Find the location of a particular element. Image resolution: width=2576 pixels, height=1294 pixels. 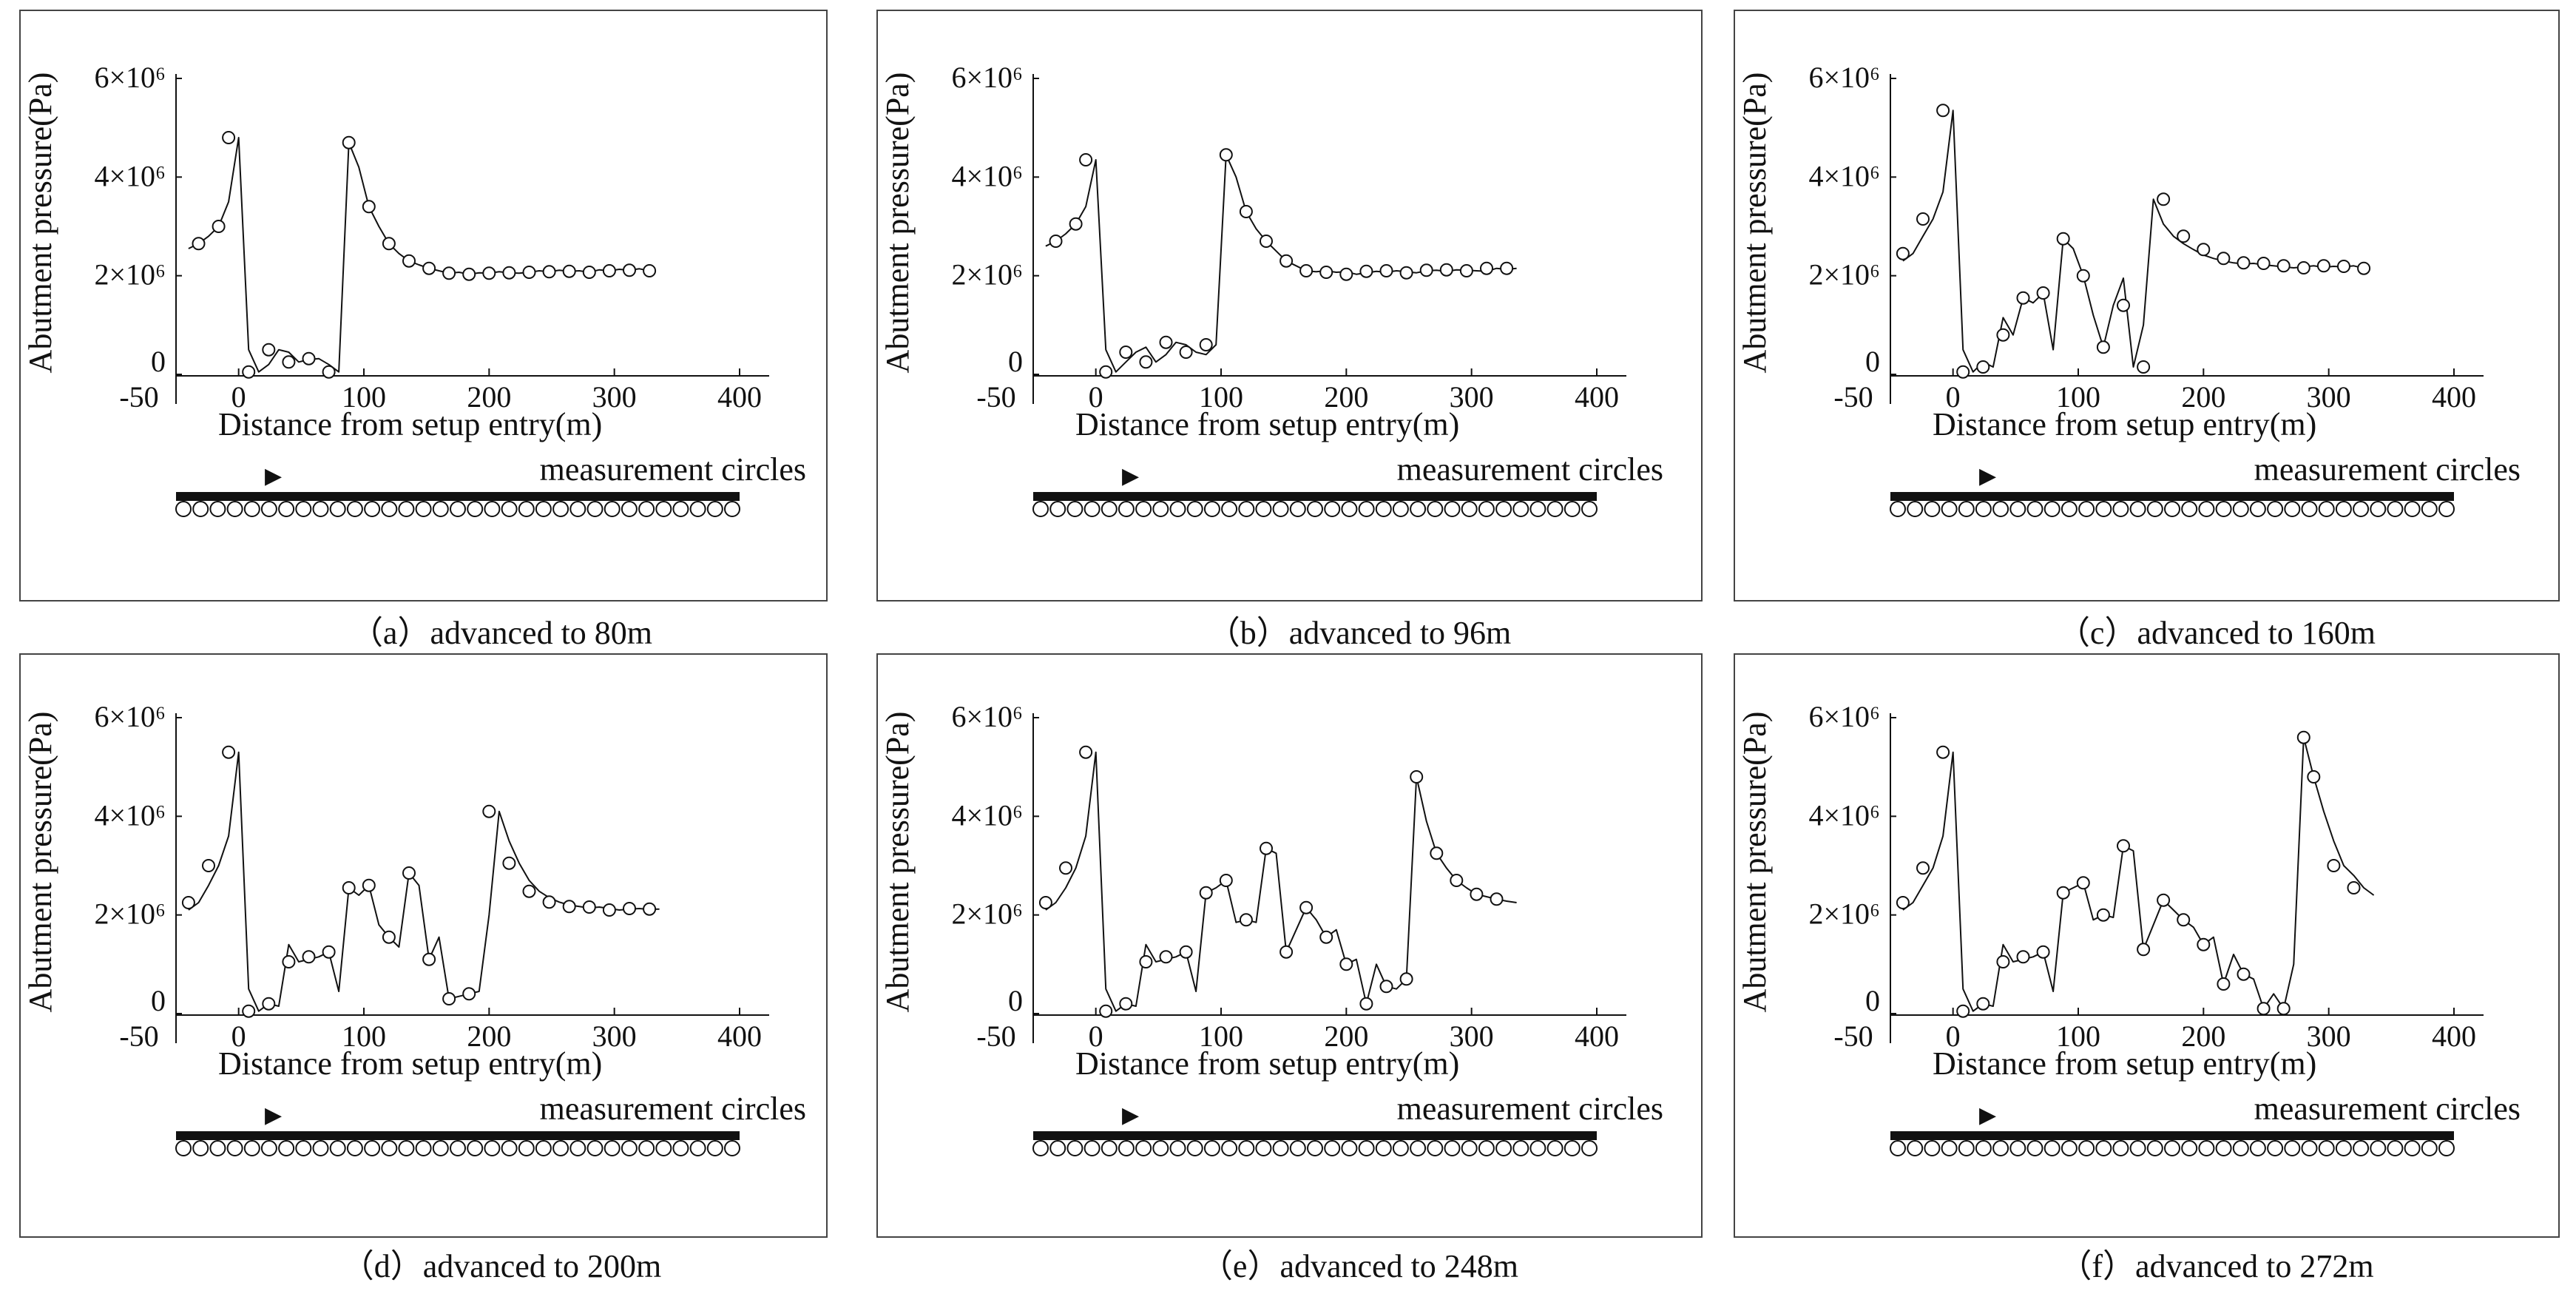

panel-caption: （a）advanced to 80m is located at coordinates (501, 633).